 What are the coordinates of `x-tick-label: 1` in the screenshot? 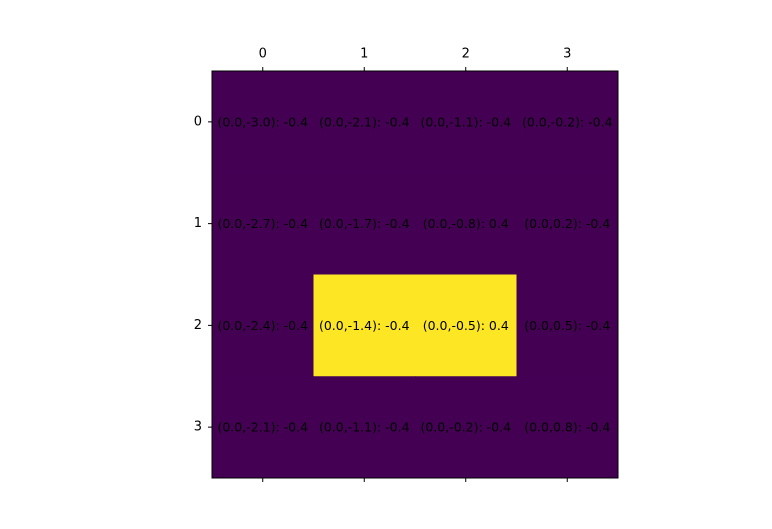 It's located at (364, 54).